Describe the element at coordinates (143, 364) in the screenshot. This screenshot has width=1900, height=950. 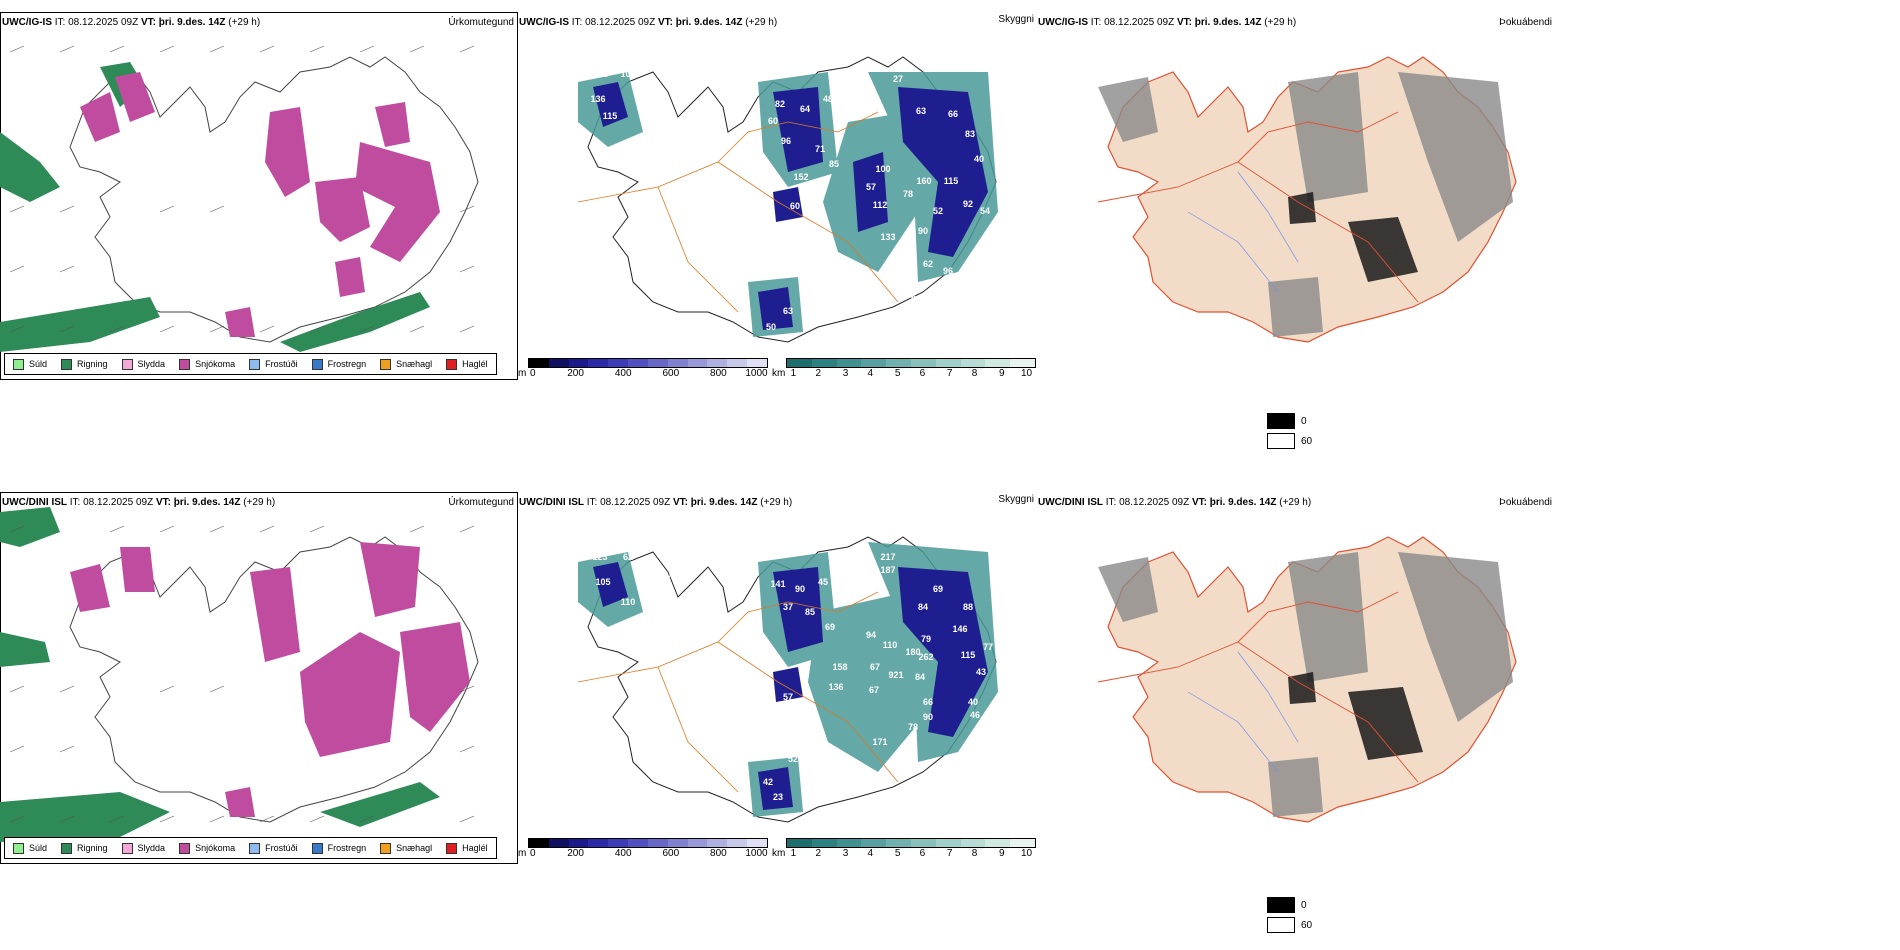
I see `legend-item: Slydda` at that location.